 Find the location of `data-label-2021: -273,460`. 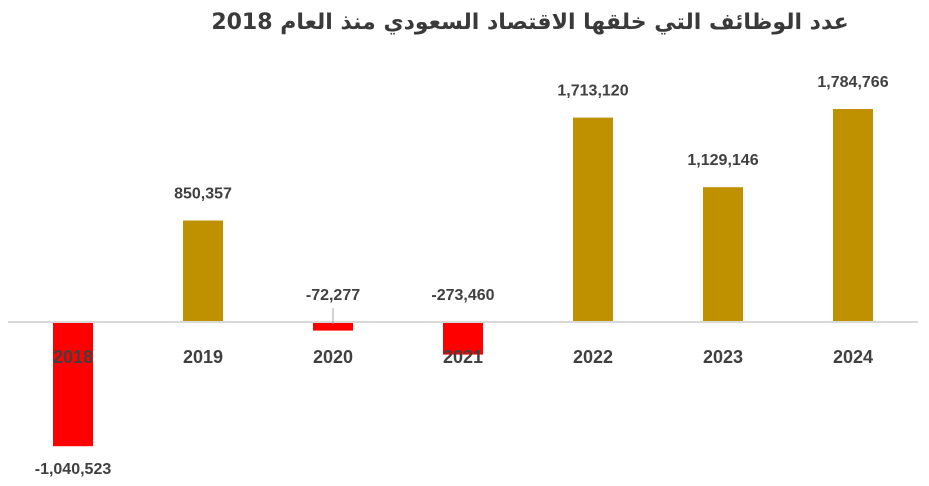

data-label-2021: -273,460 is located at coordinates (462, 295).